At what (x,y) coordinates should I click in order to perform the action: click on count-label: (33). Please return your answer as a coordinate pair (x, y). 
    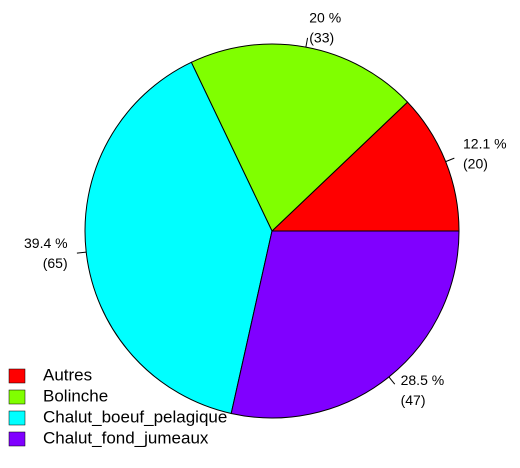
    Looking at the image, I should click on (321, 37).